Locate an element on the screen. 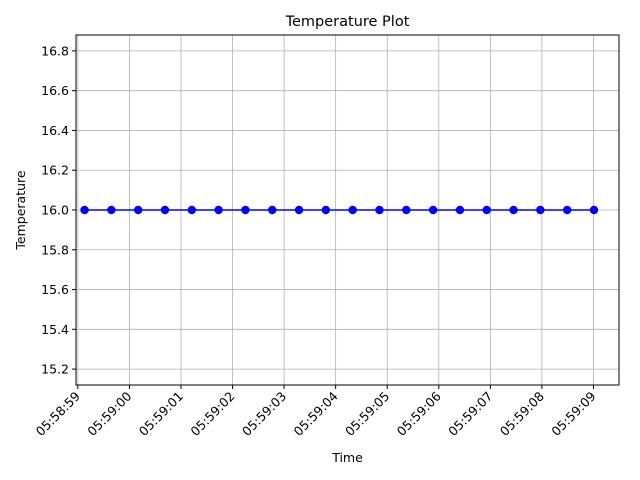  x-axis-label: Time is located at coordinates (347, 457).